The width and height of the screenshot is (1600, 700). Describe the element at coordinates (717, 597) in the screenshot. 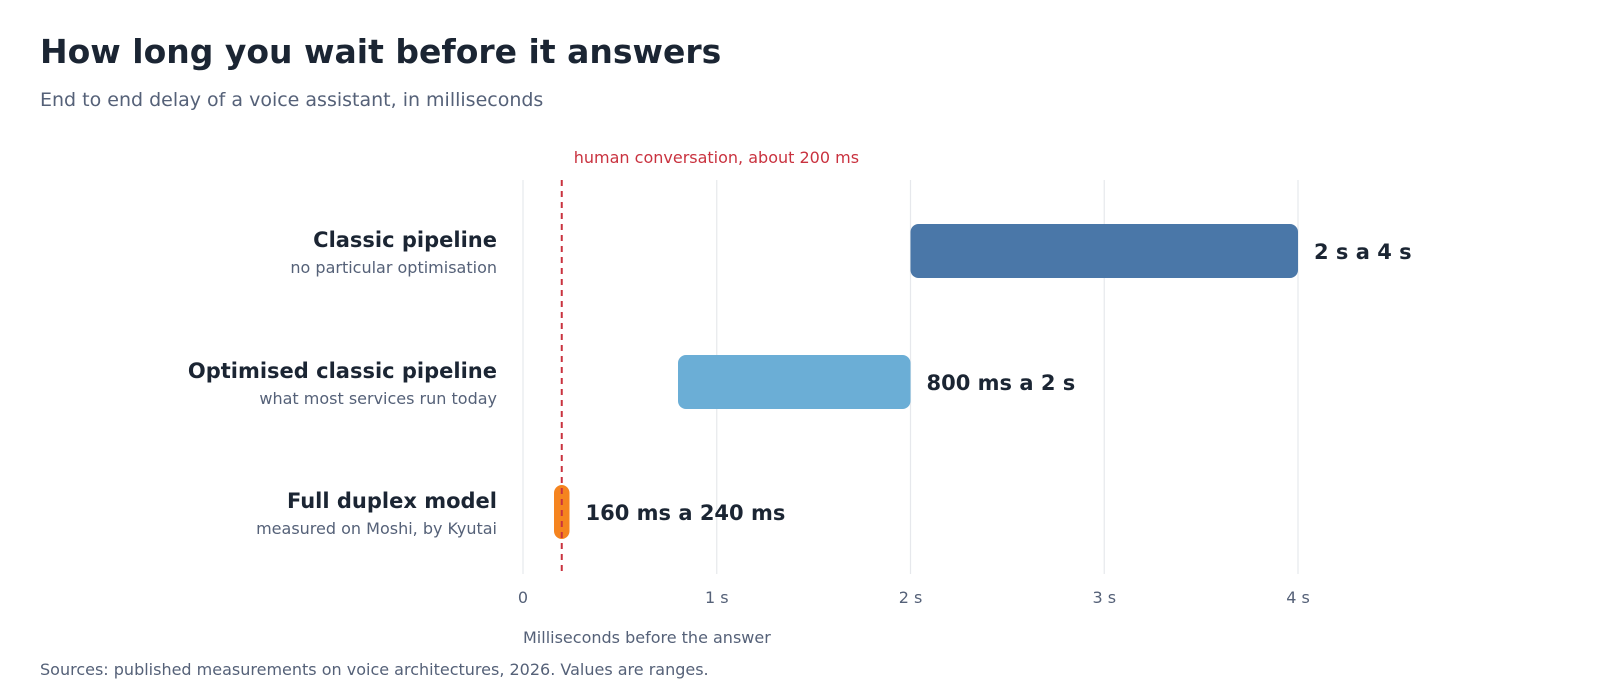

I see `x-tick-label: 1 s` at that location.